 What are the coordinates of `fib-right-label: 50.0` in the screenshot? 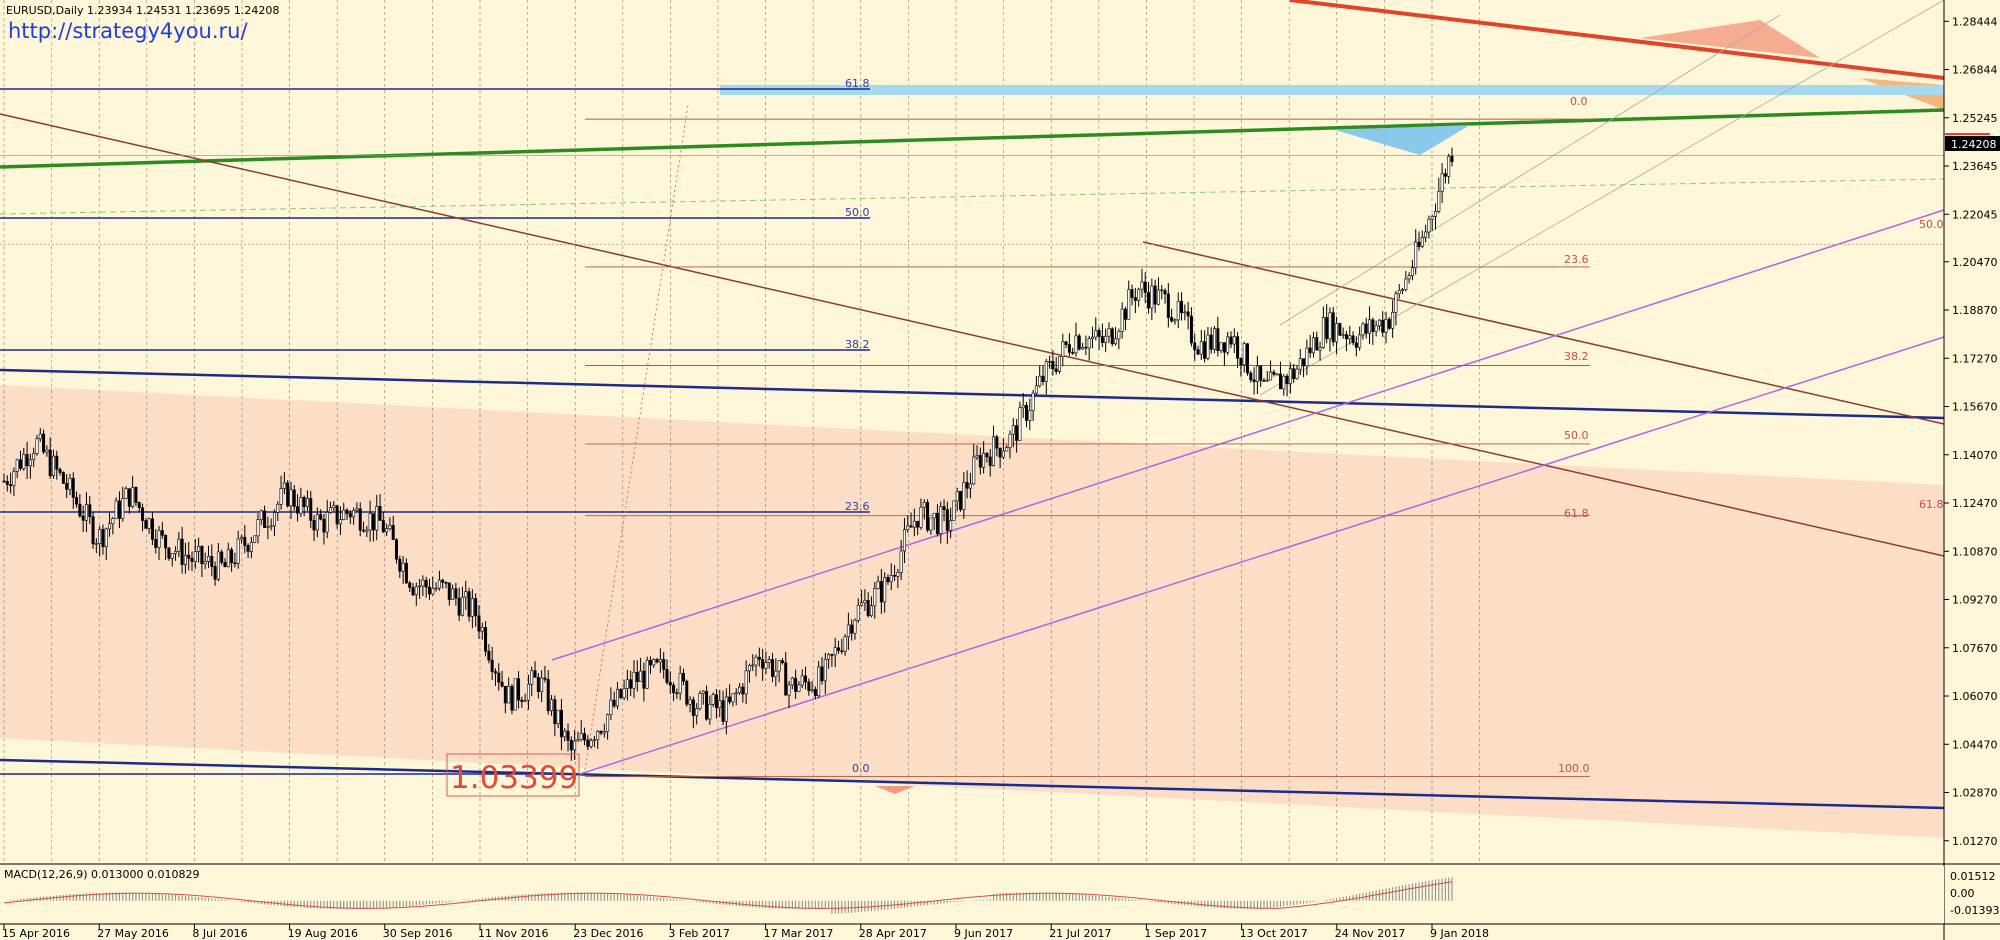 It's located at (1576, 435).